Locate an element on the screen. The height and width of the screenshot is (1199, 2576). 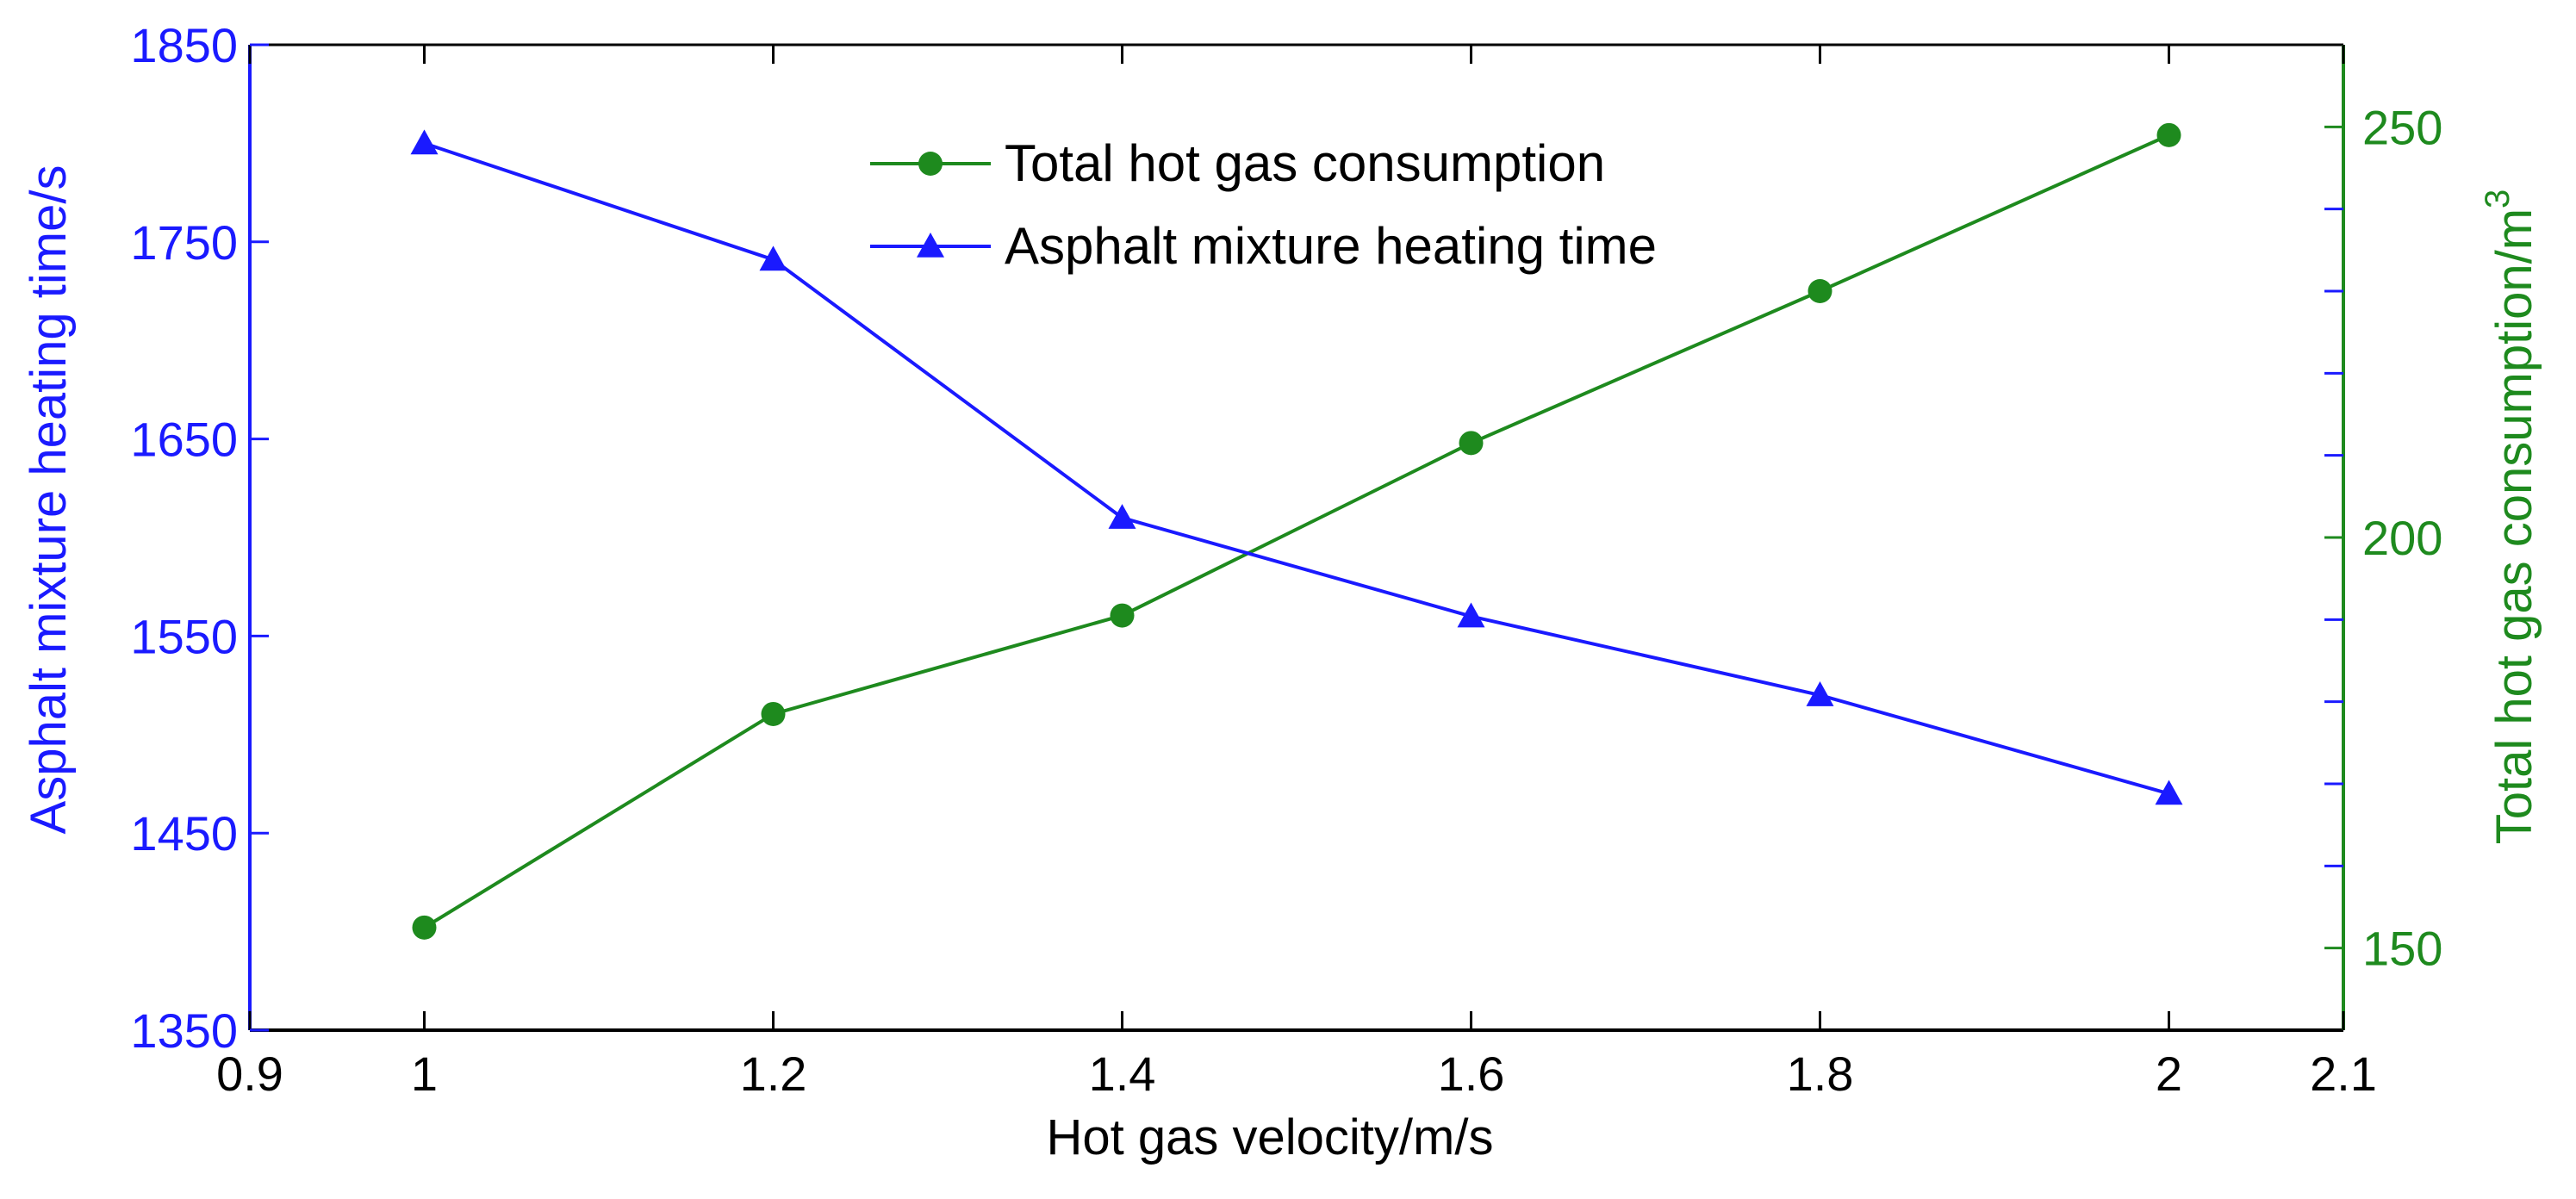
legend-marker-circle is located at coordinates (931, 164).